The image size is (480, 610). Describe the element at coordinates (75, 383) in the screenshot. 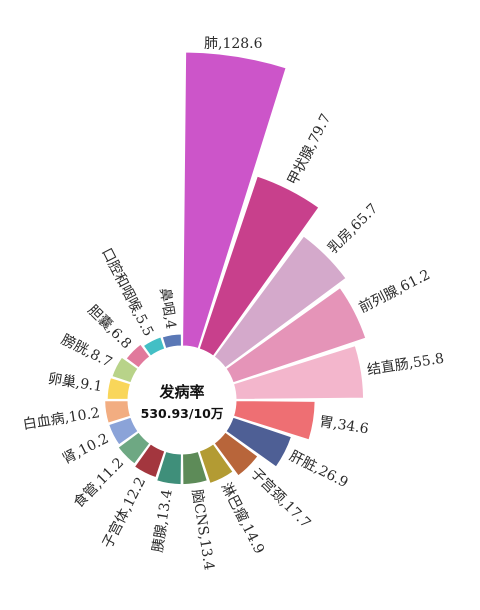

I see `slice-label: 卵巢,9.1` at that location.